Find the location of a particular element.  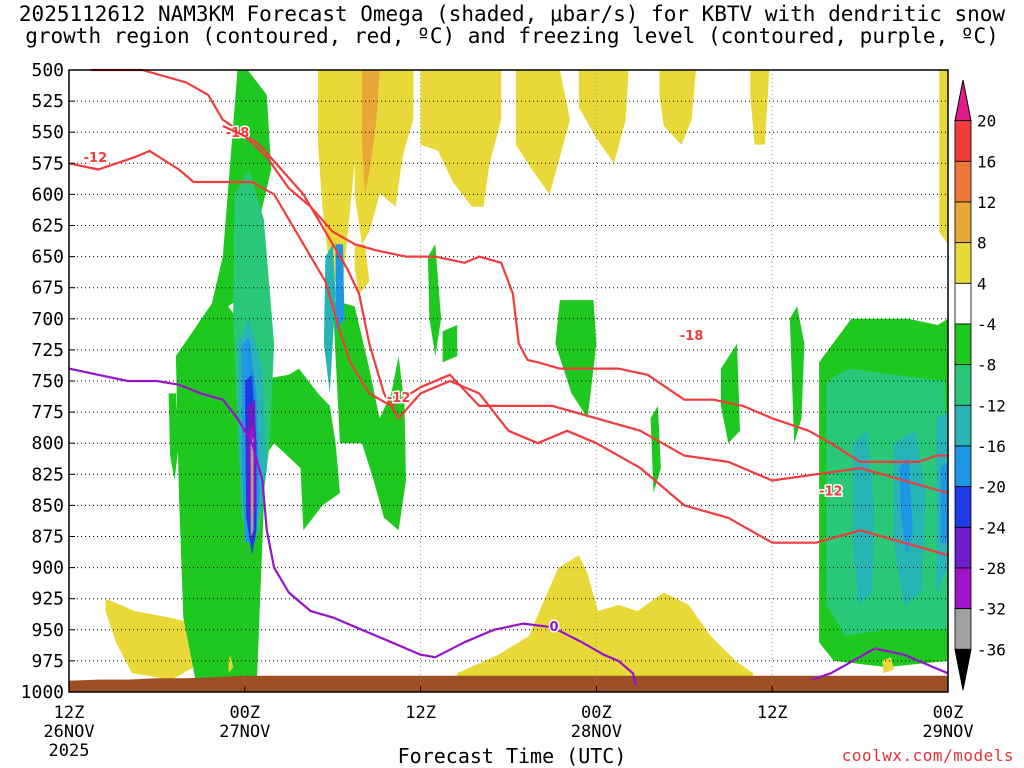

dgz-contour-label-2: -12 is located at coordinates (96, 158).